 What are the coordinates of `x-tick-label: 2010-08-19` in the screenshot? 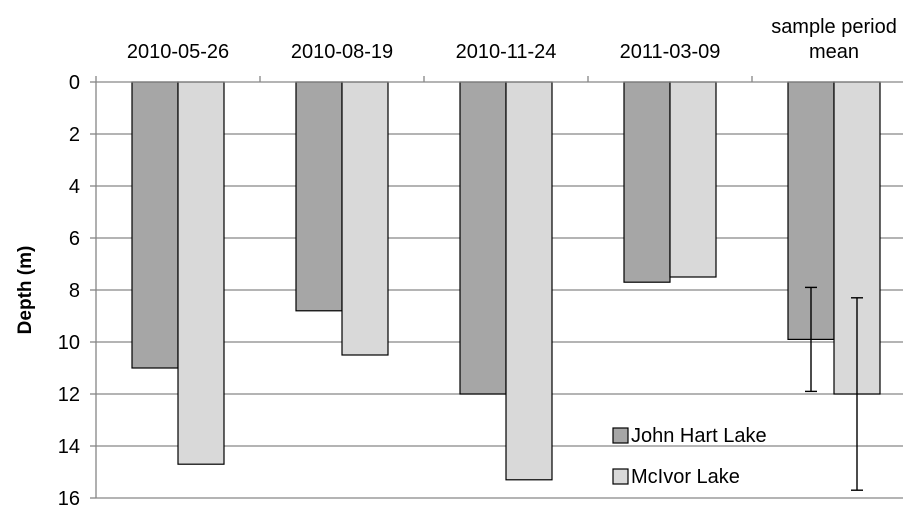 It's located at (342, 52).